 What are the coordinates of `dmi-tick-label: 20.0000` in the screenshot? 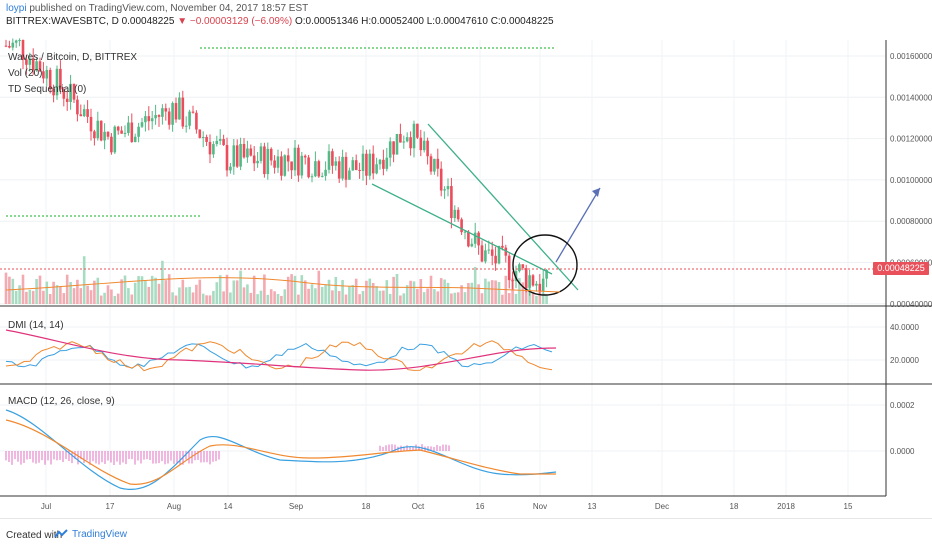 It's located at (904, 360).